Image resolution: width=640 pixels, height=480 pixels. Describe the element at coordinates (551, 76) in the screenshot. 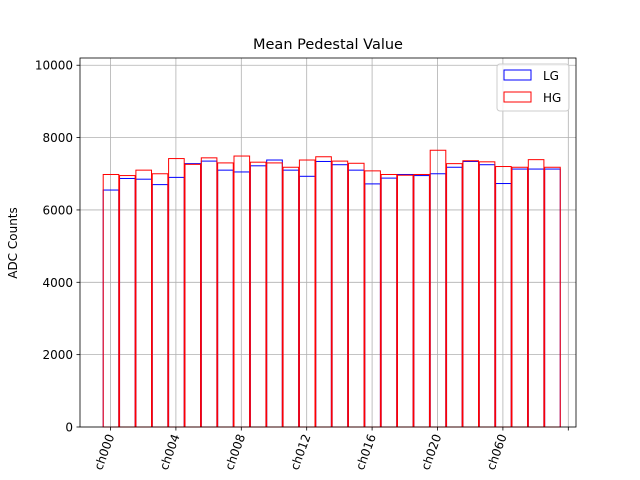

I see `legend-label-lg: LG` at that location.